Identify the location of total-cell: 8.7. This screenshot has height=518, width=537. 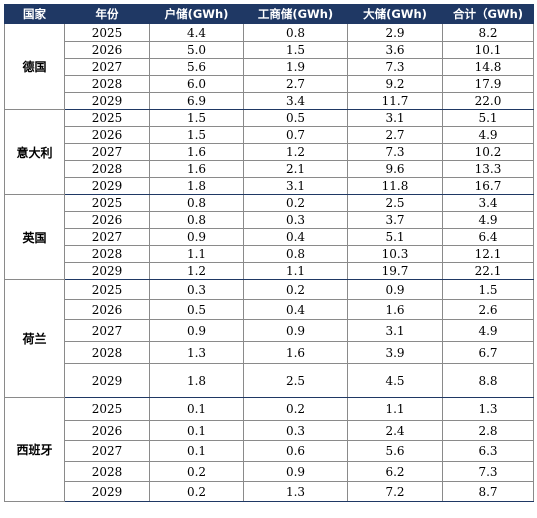
(488, 491).